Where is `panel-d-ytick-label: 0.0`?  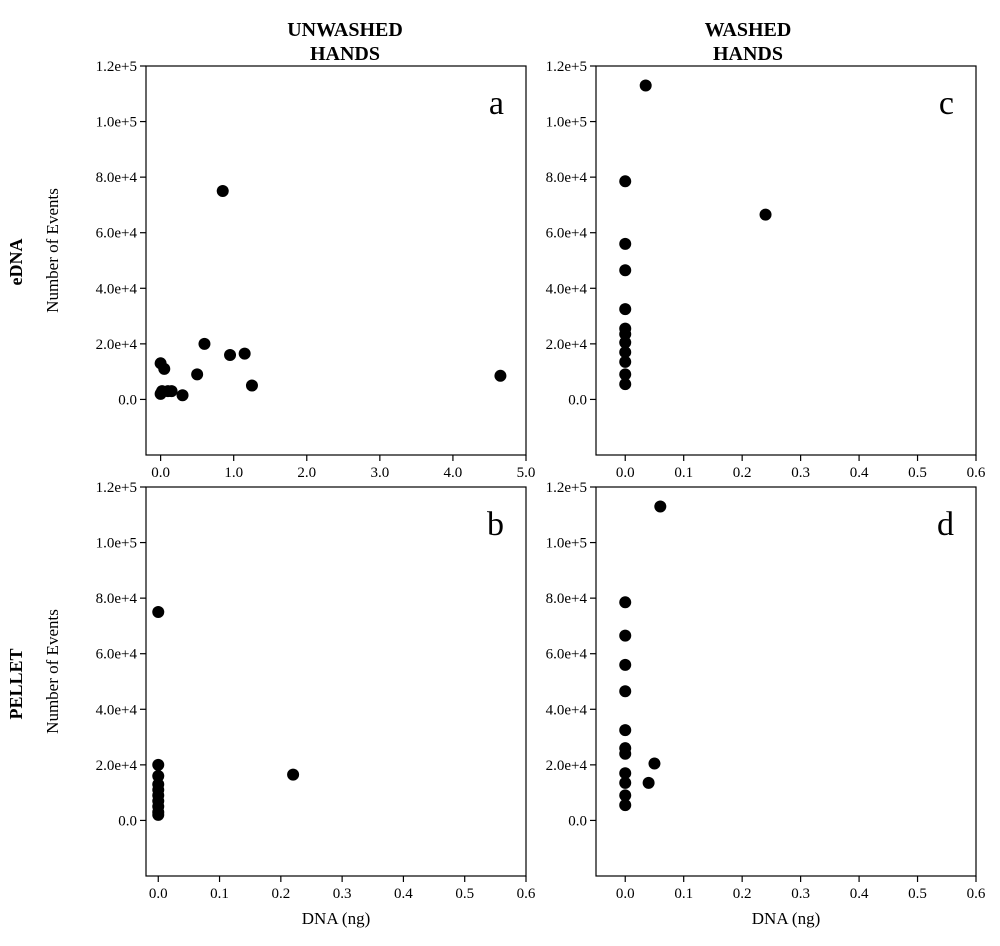 panel-d-ytick-label: 0.0 is located at coordinates (577, 821).